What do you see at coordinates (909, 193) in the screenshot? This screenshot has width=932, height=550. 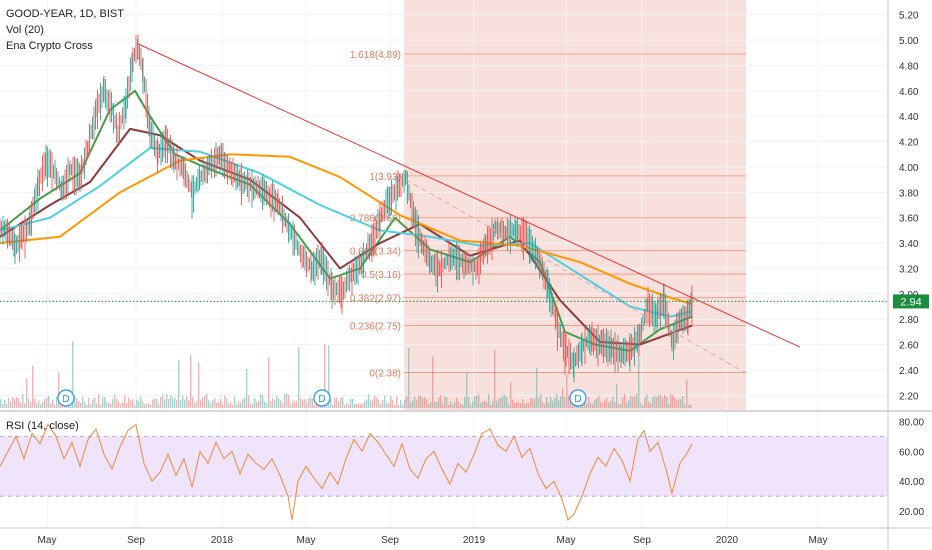 I see `price-tick-label: 3.80` at bounding box center [909, 193].